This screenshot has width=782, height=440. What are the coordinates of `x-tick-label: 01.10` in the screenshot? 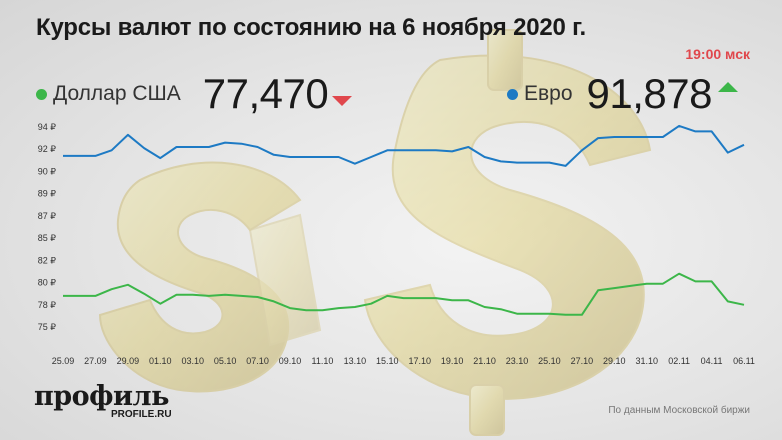 It's located at (160, 361).